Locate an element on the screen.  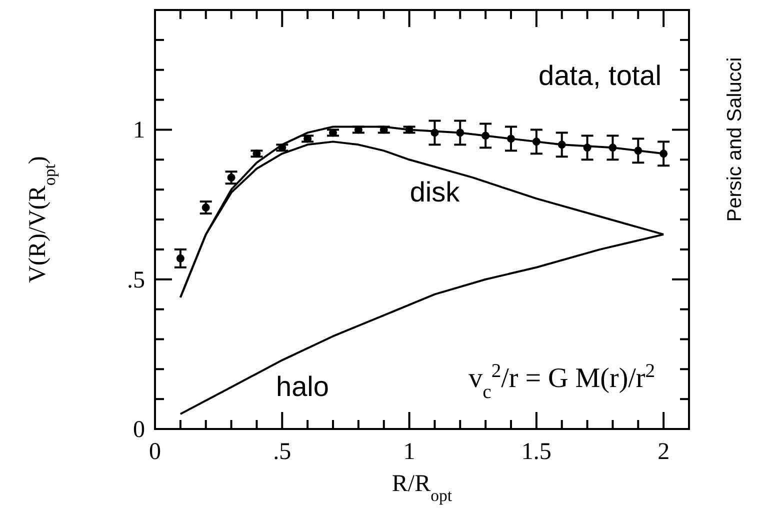
x-axis-title: R/R$_{opt}$ is located at coordinates (422, 487).